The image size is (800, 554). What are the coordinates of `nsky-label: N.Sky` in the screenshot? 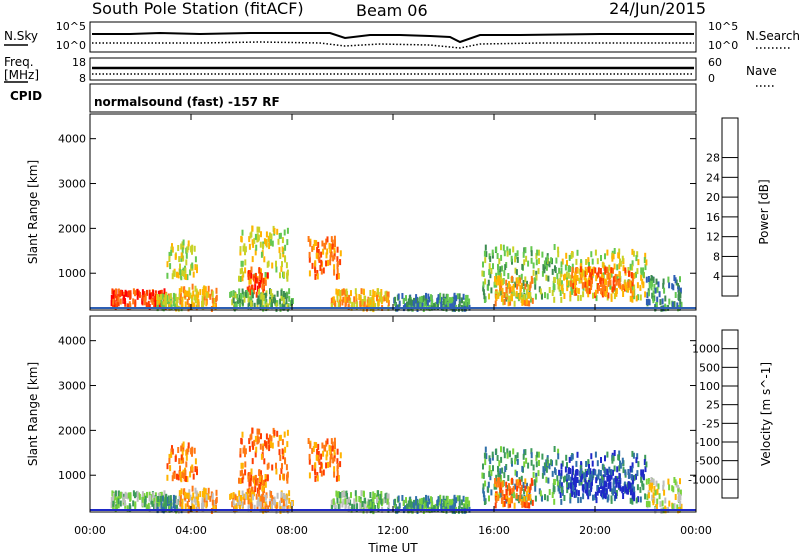 It's located at (21, 36).